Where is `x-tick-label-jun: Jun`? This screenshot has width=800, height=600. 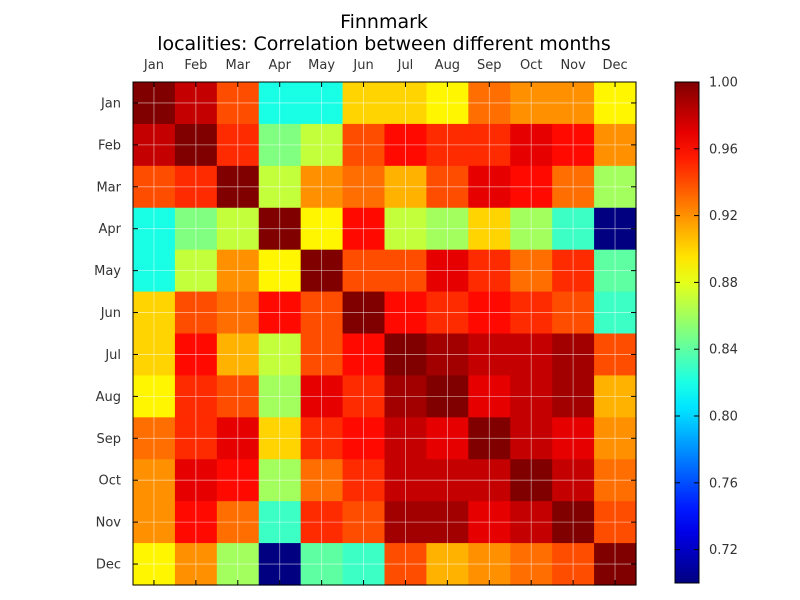
x-tick-label-jun: Jun is located at coordinates (362, 65).